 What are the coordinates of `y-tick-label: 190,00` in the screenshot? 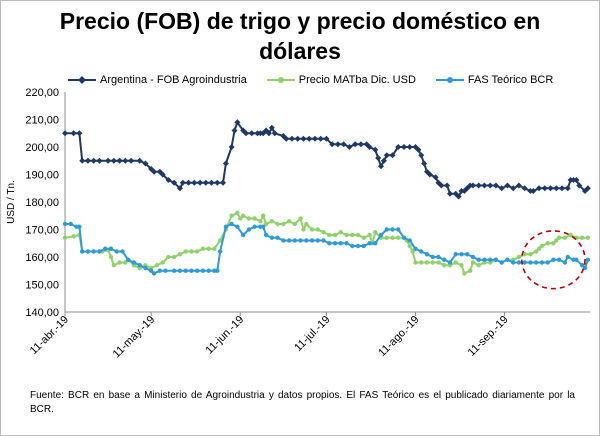 It's located at (42, 176).